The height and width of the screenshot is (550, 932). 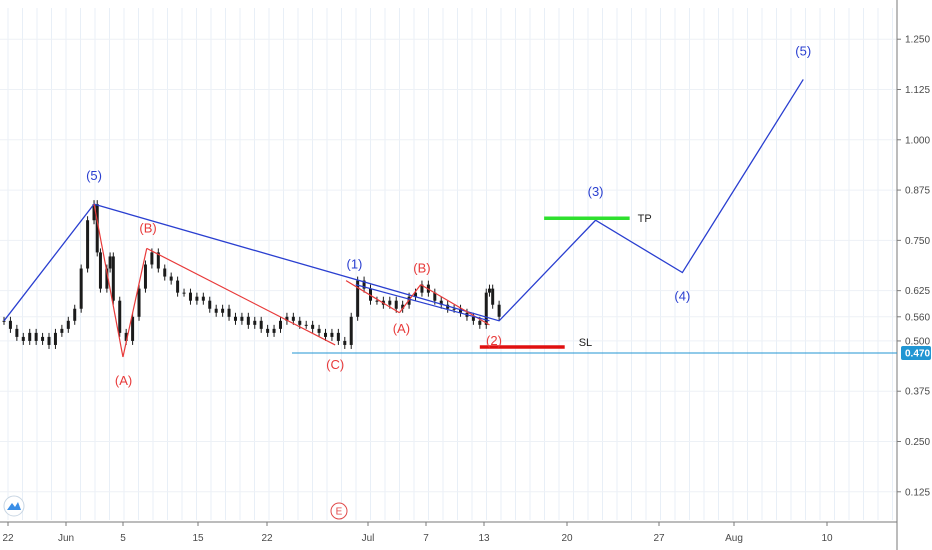 I want to click on y-tick-label: 0.500, so click(x=917, y=341).